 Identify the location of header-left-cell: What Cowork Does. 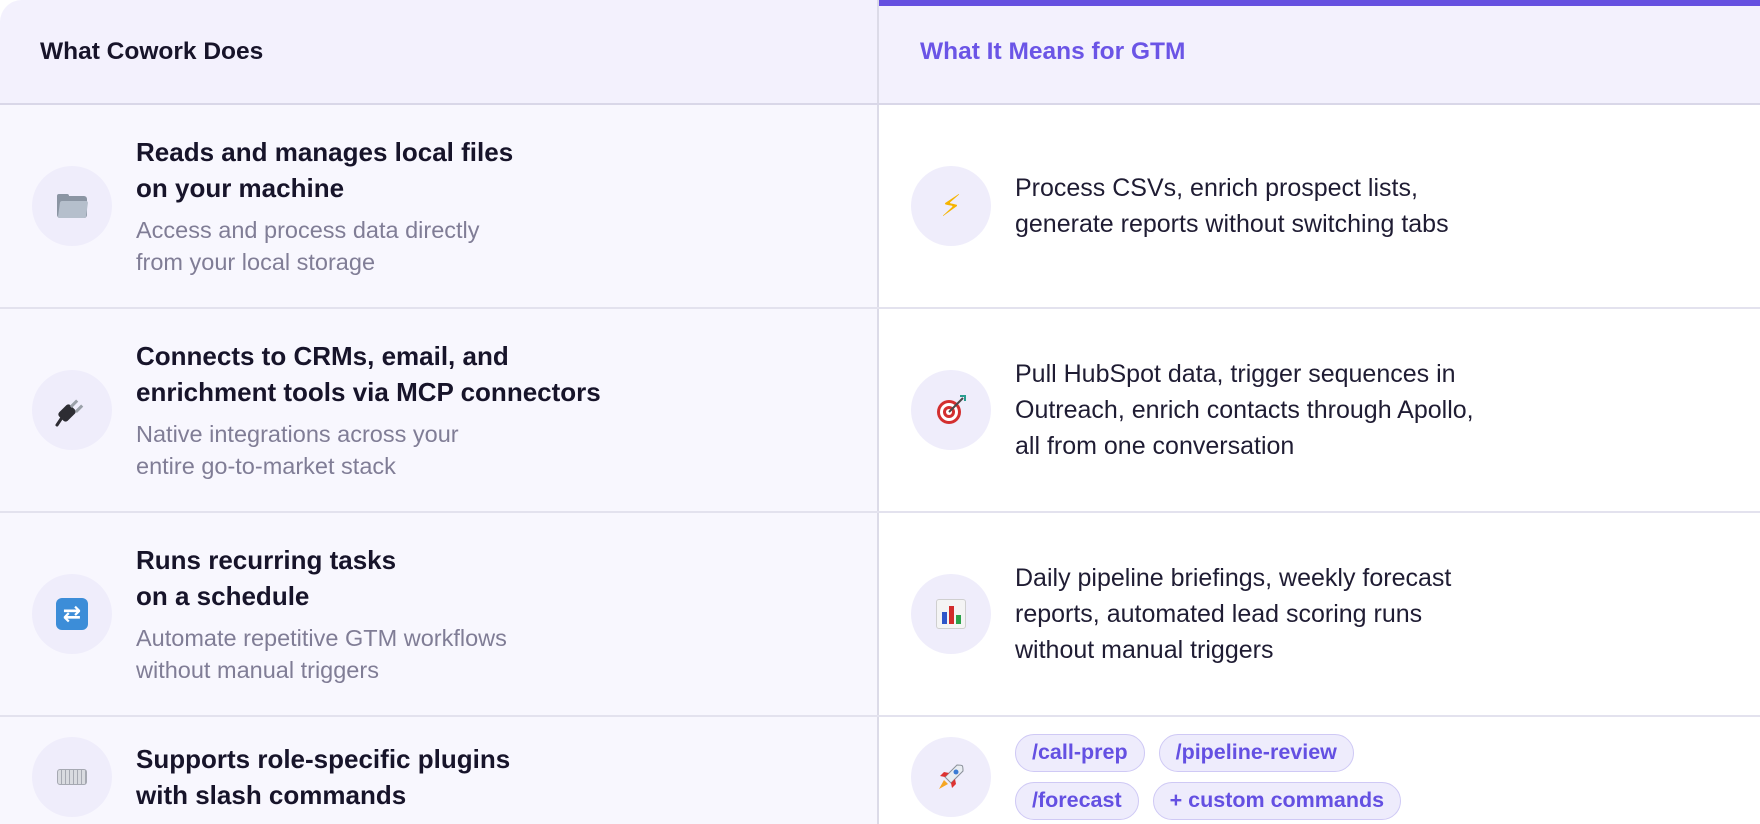
(439, 51).